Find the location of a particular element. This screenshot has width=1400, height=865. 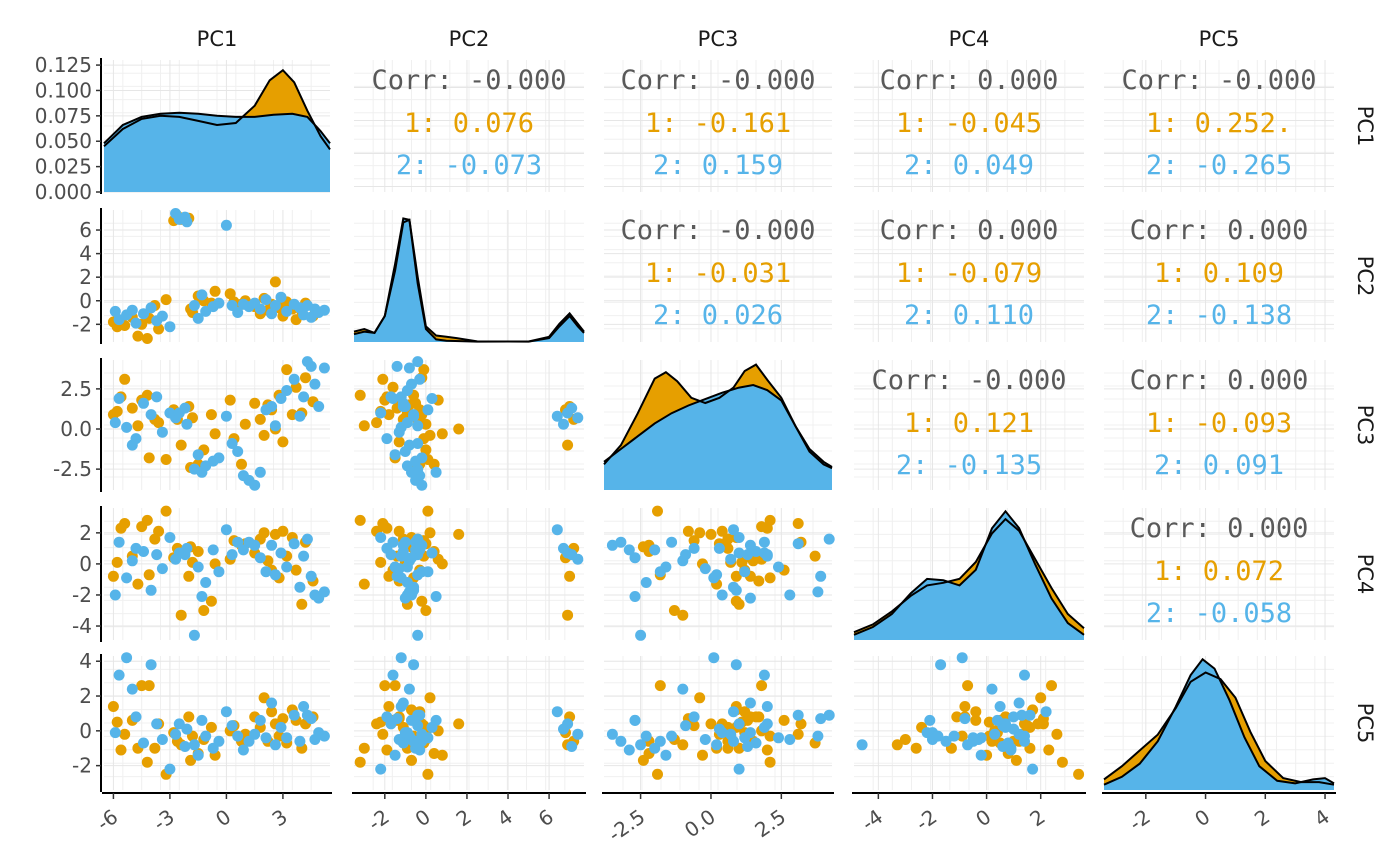

y-tick-label: -2 is located at coordinates (82, 766).